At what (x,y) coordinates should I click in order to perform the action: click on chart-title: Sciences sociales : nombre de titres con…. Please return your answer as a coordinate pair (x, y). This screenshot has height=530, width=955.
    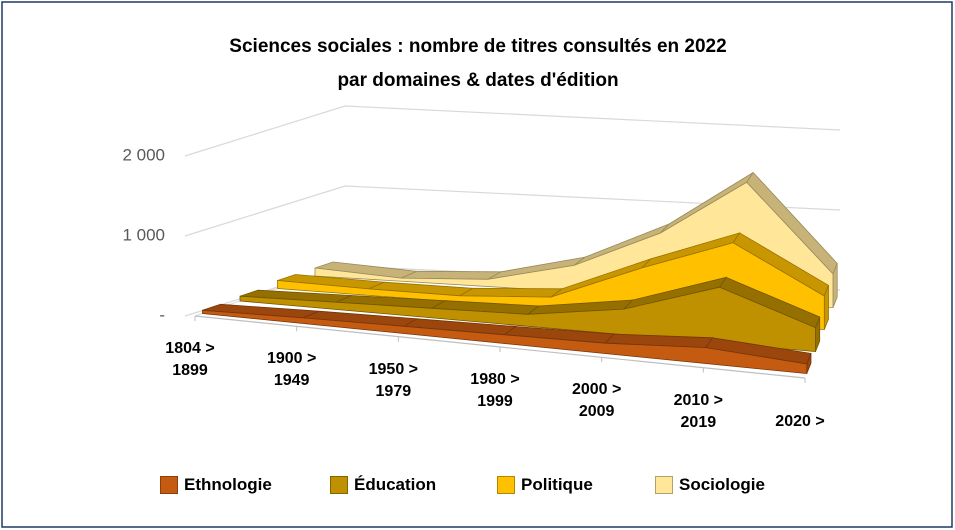
    Looking at the image, I should click on (477, 46).